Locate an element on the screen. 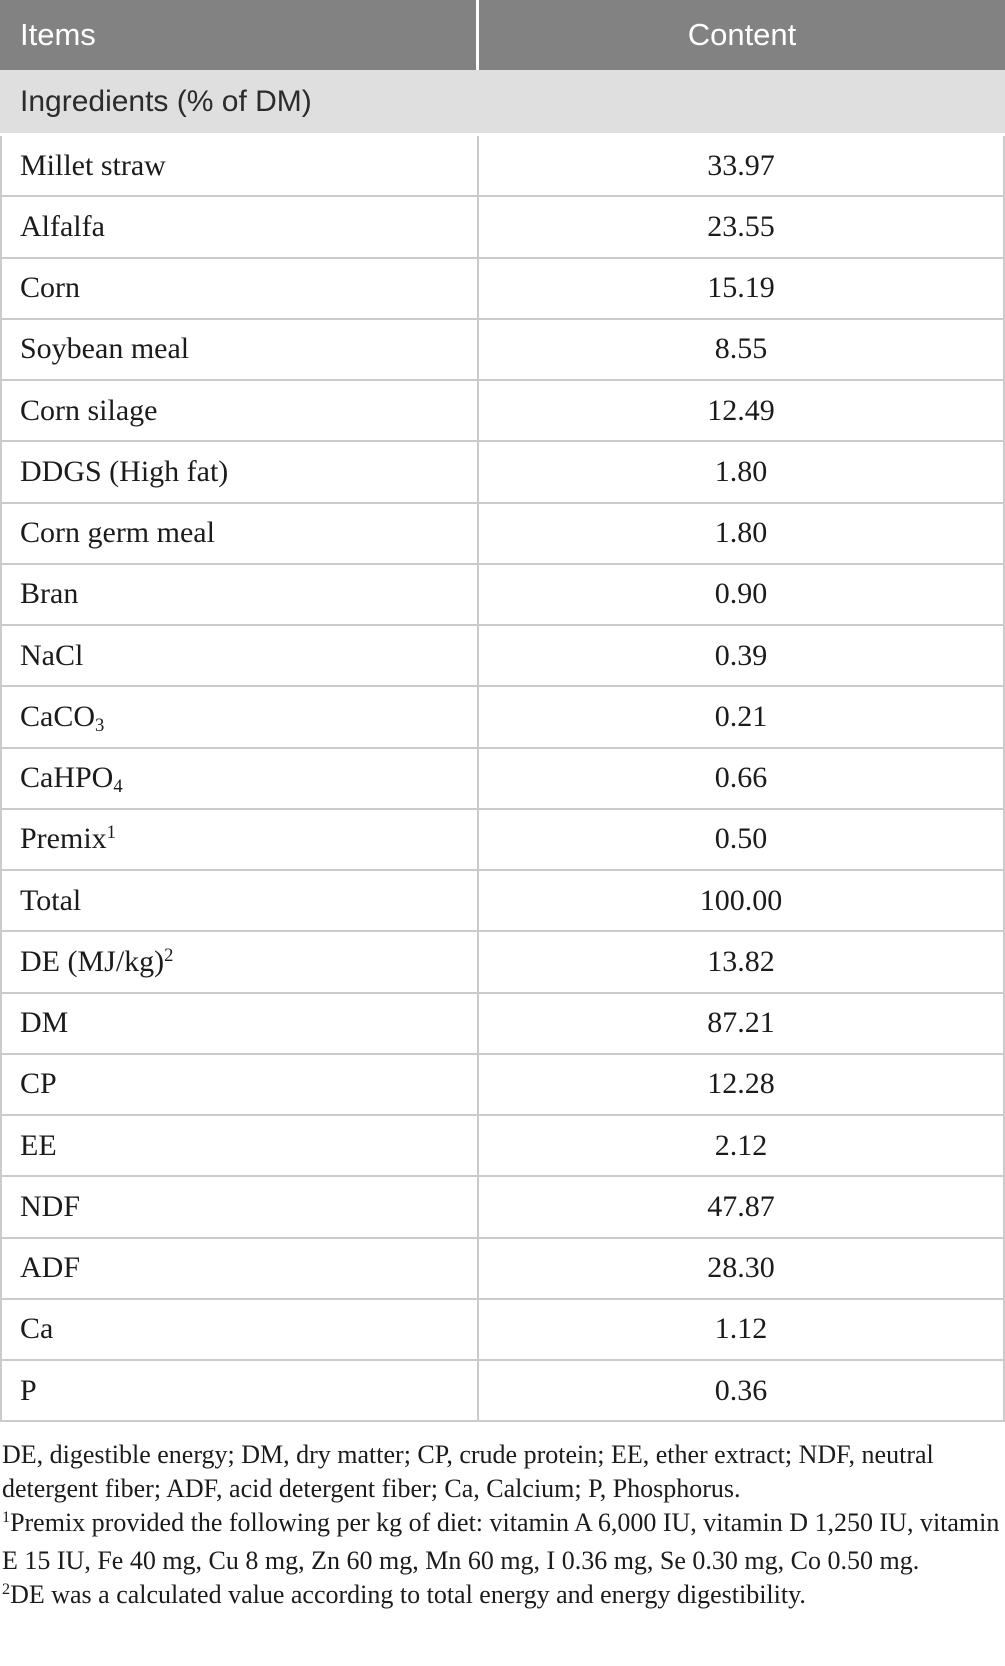  value-cell: 13.82 is located at coordinates (741, 961).